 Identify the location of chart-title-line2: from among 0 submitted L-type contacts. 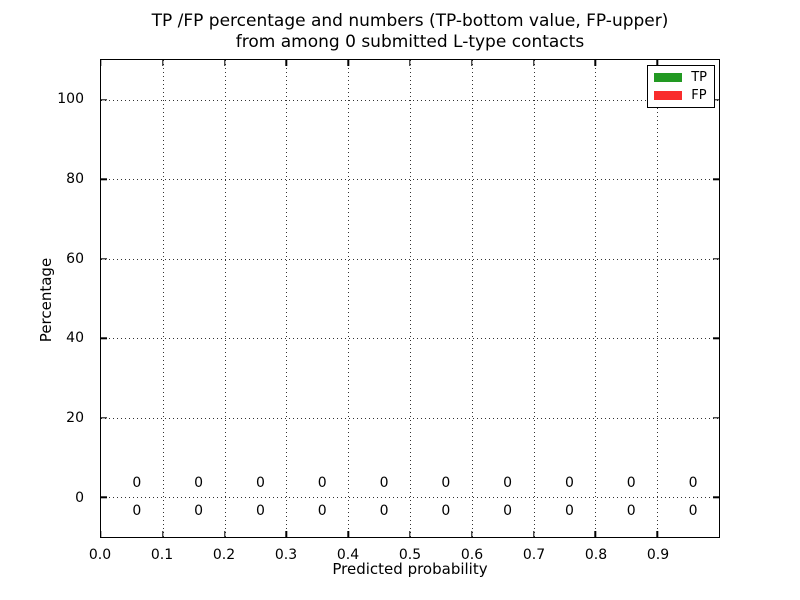
(410, 42).